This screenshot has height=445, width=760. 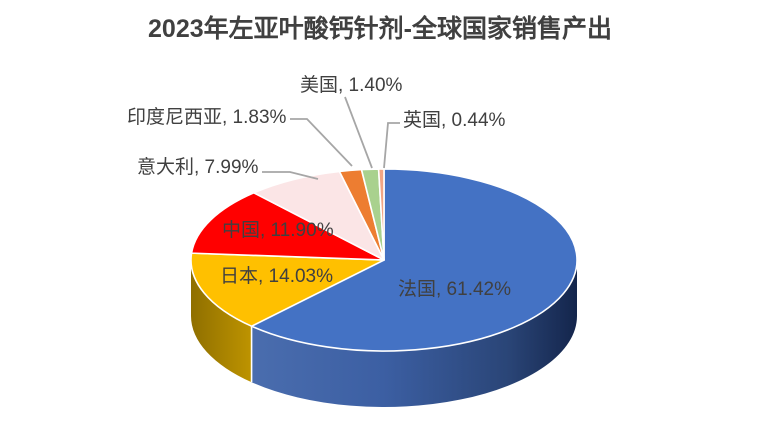 I want to click on pie-slice-italy, so click(x=319, y=215).